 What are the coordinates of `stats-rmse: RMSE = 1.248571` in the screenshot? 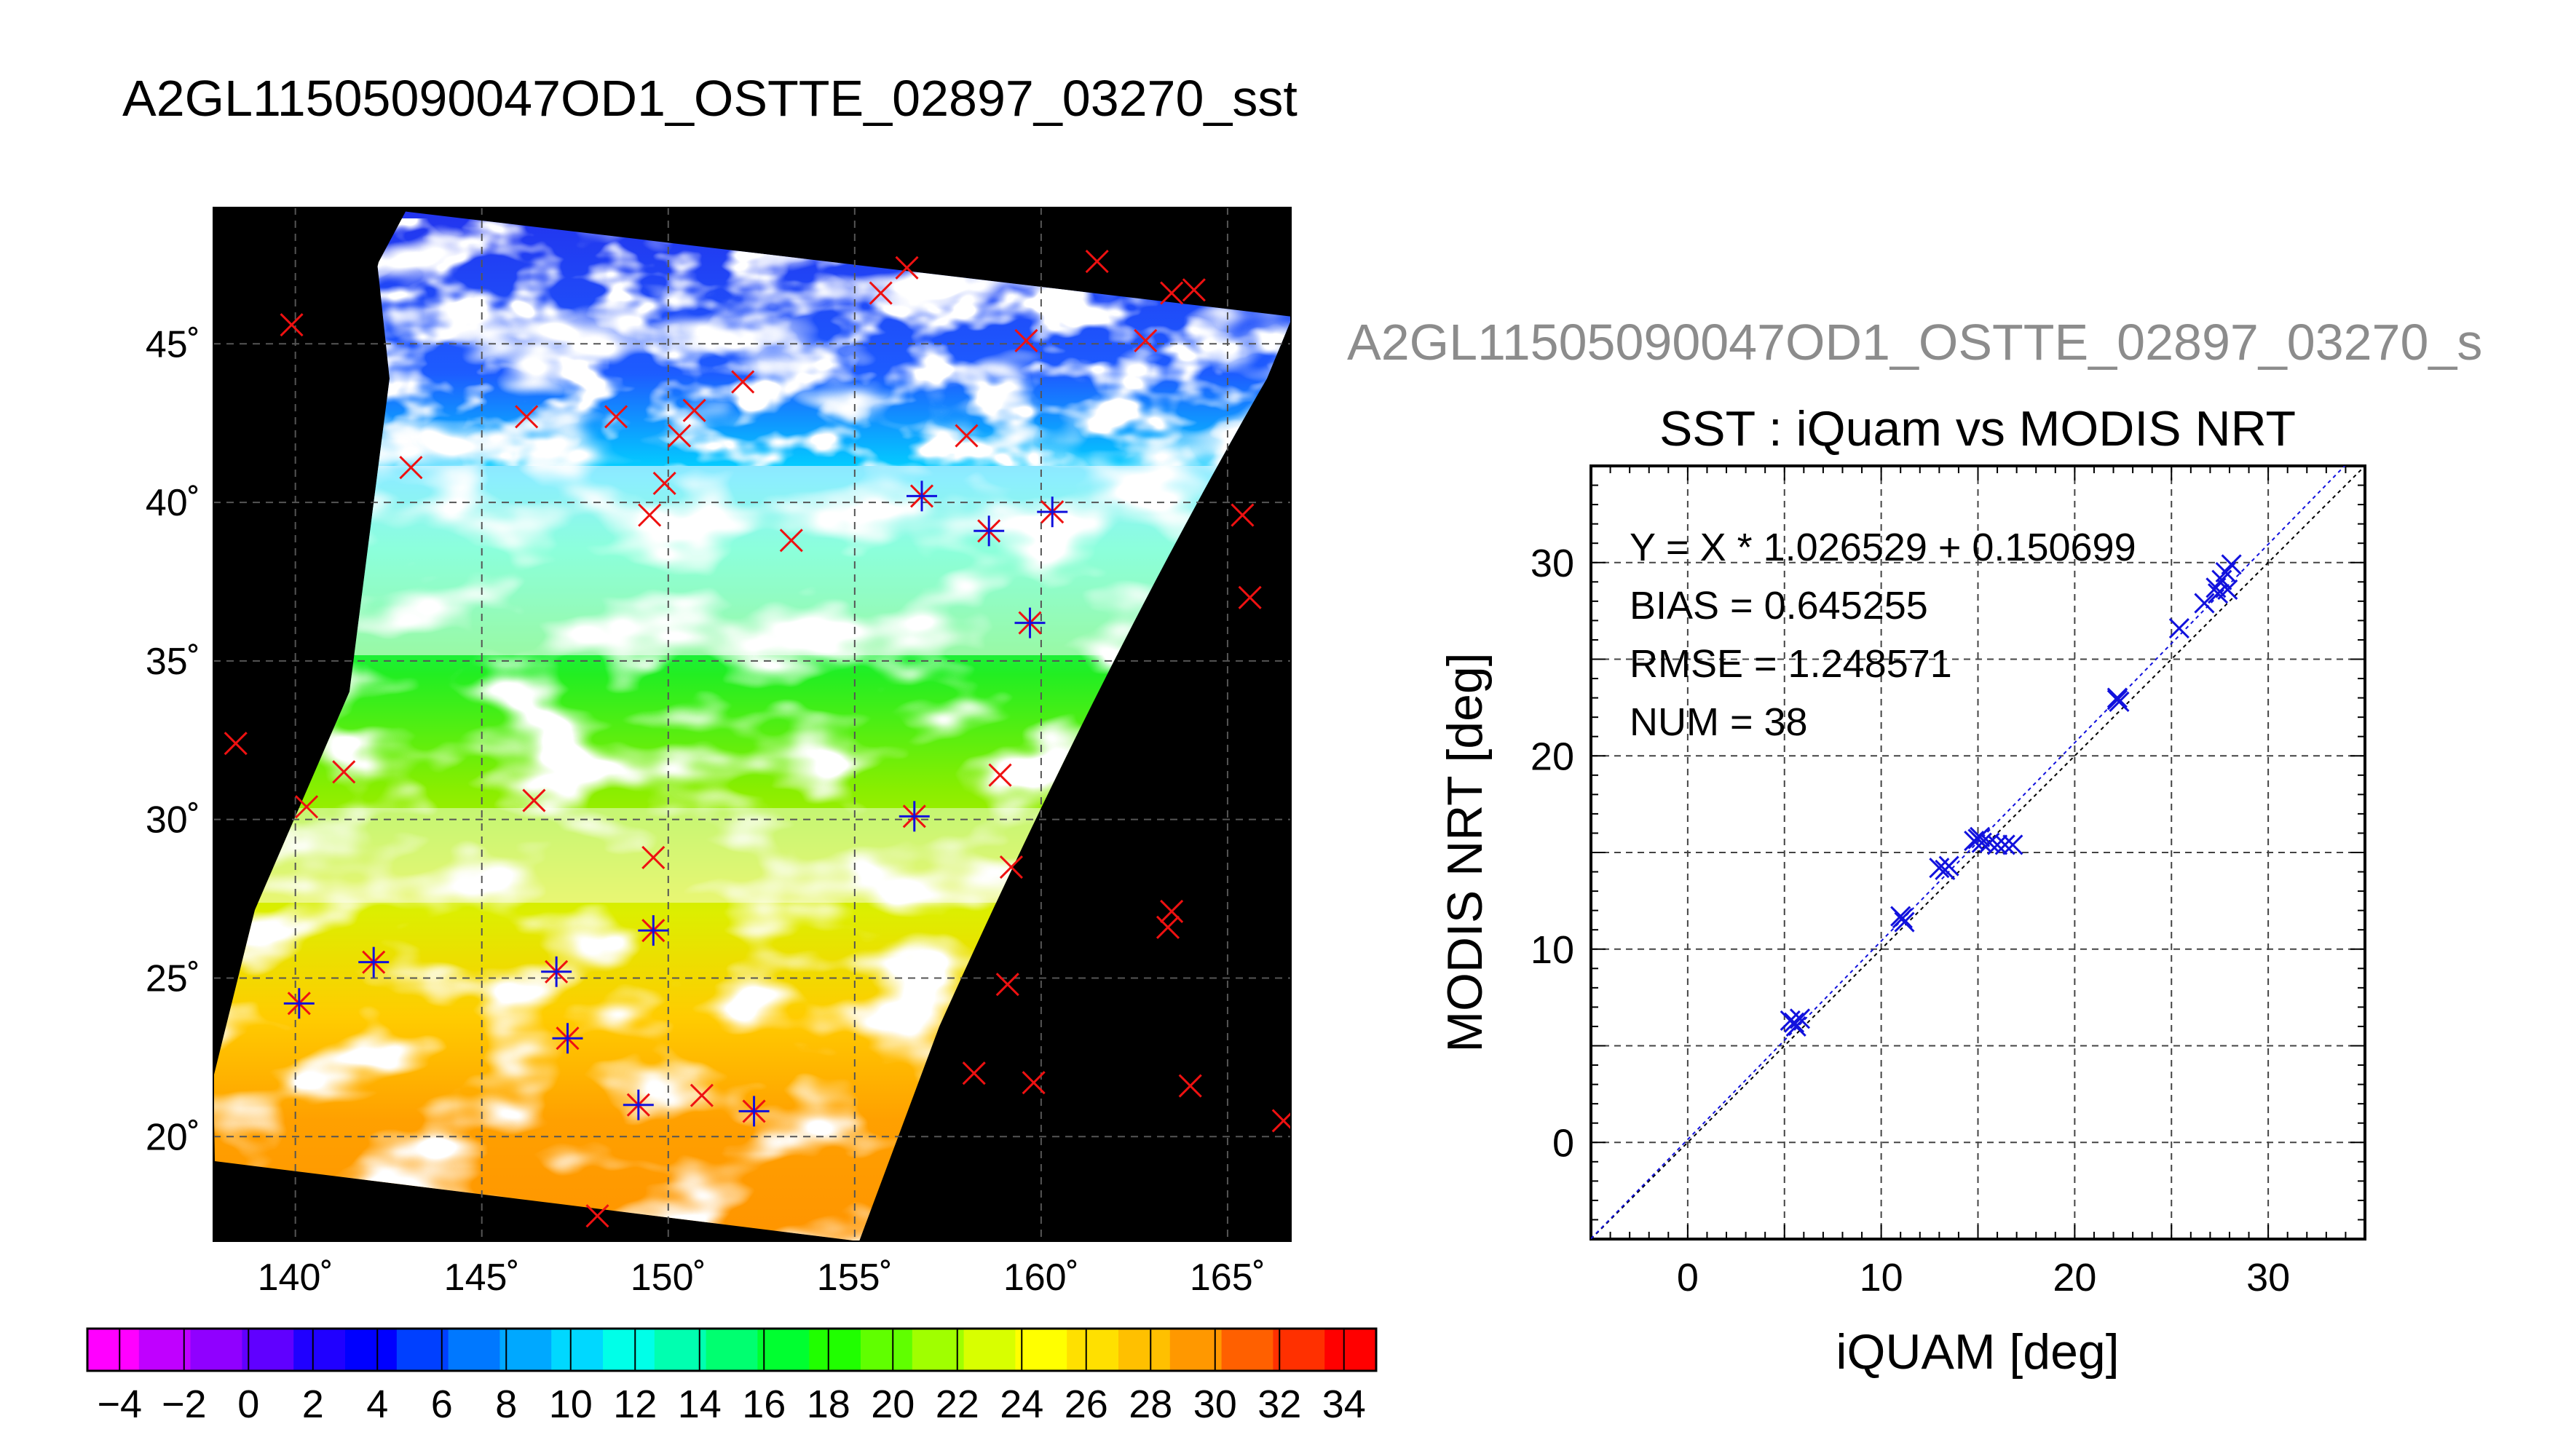 It's located at (1791, 664).